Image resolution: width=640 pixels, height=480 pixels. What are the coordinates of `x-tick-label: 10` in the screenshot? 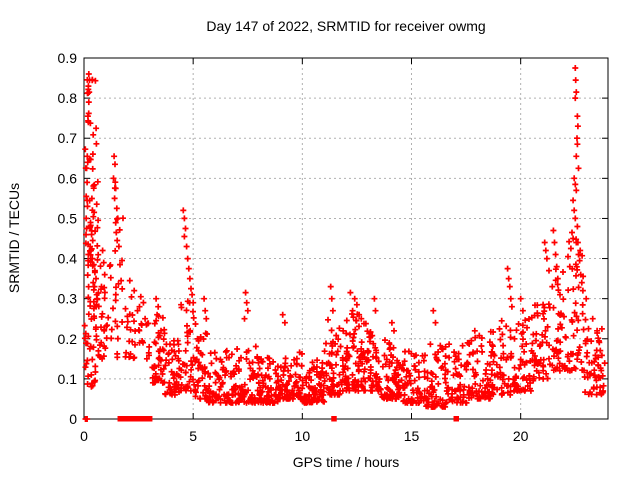 It's located at (303, 436).